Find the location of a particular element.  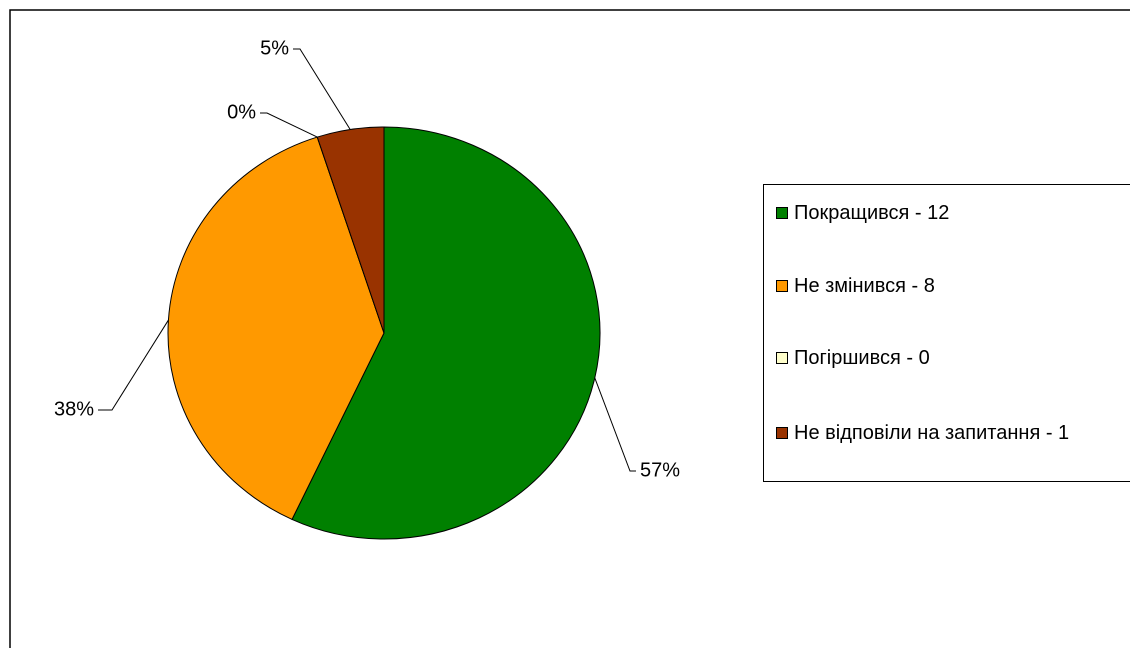

legend-entry: Не відповіли на запитання - 1 is located at coordinates (949, 433).